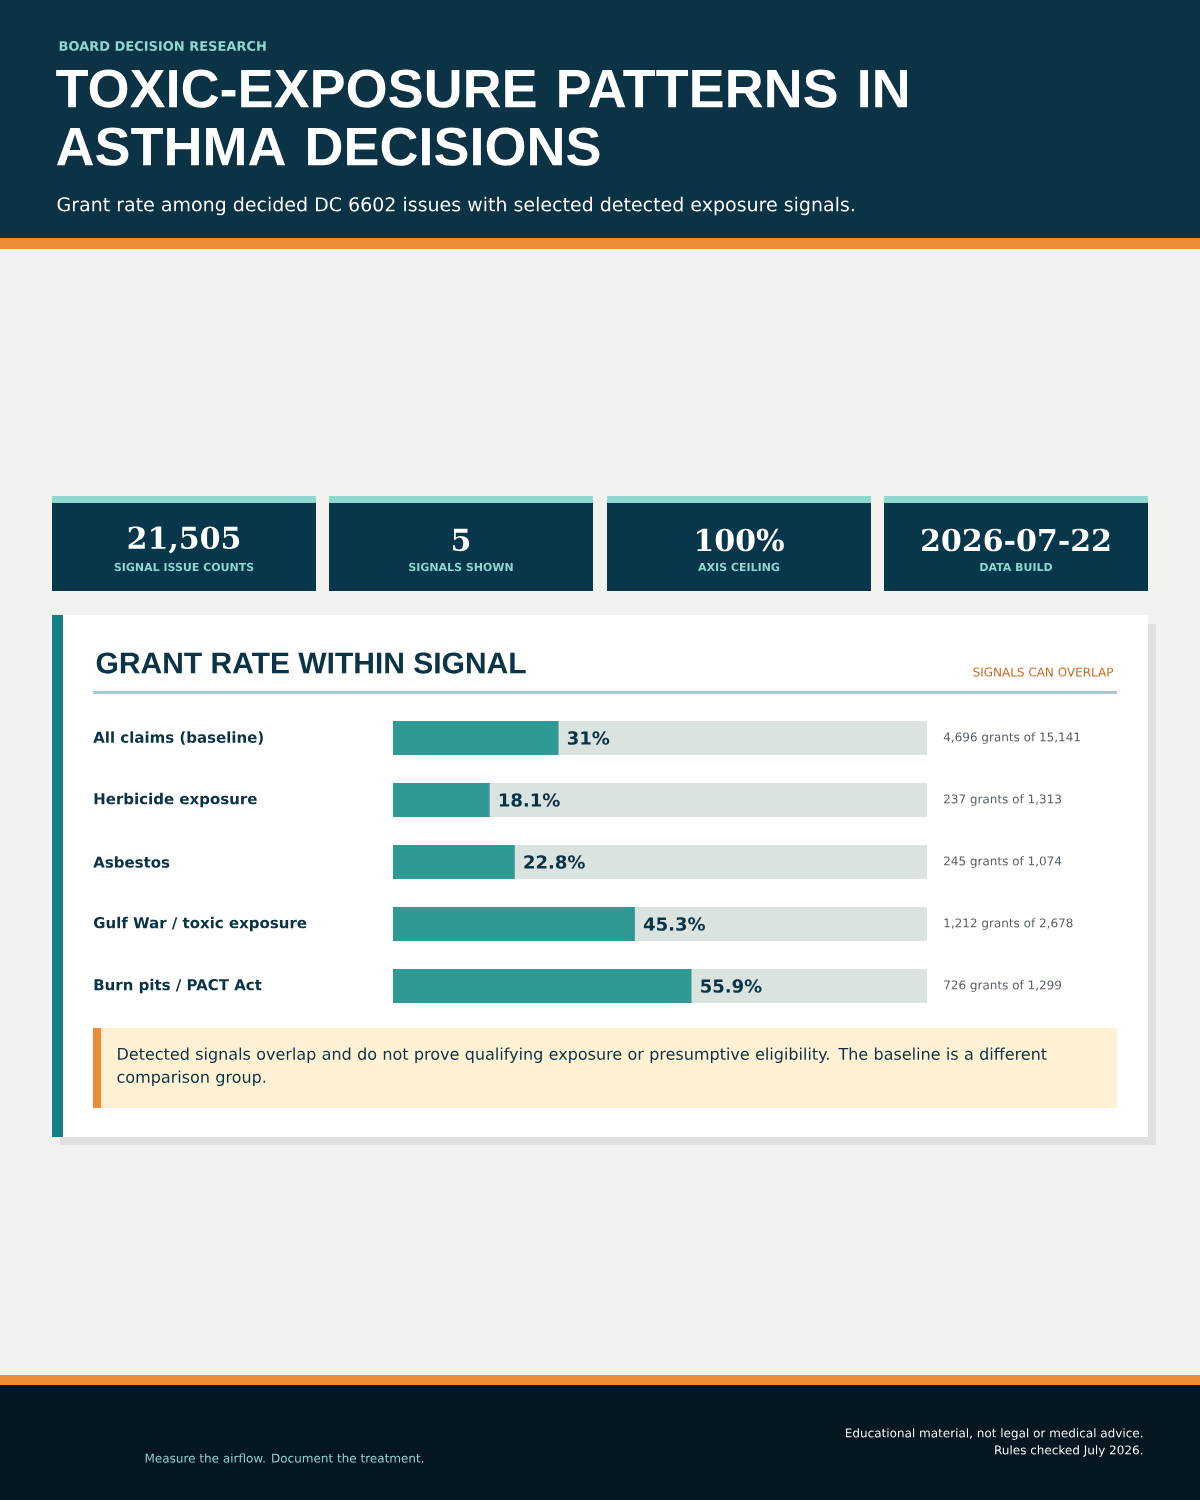  What do you see at coordinates (554, 862) in the screenshot?
I see `data-label: 22.8%` at bounding box center [554, 862].